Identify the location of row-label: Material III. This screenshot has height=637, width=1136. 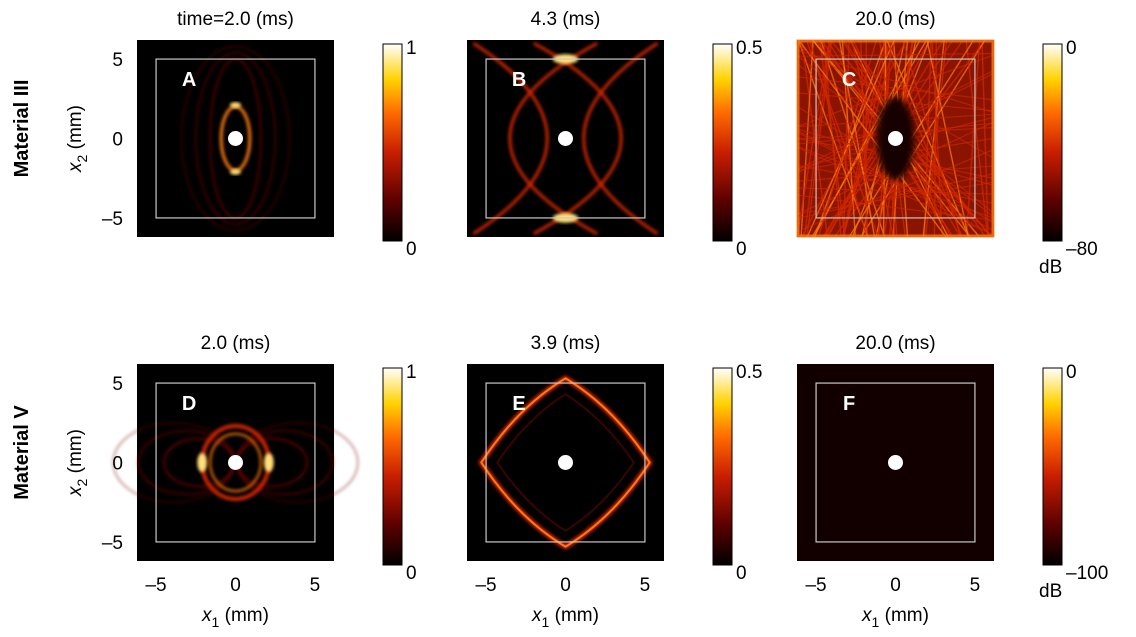
(22, 129).